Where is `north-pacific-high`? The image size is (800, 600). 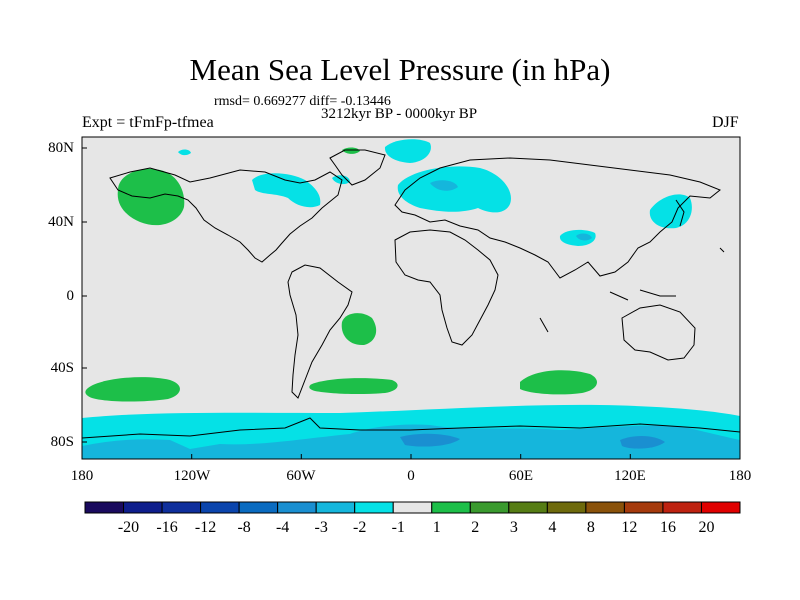 north-pacific-high is located at coordinates (151, 197).